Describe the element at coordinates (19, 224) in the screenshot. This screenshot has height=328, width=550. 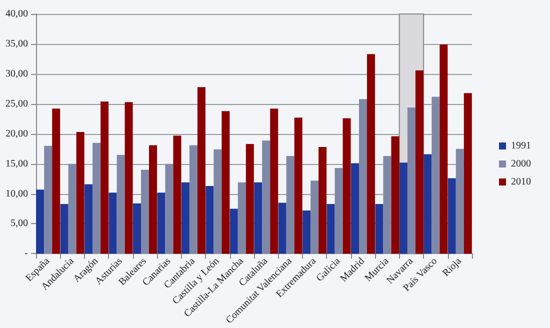
I see `y-tick-label: 5,00` at that location.